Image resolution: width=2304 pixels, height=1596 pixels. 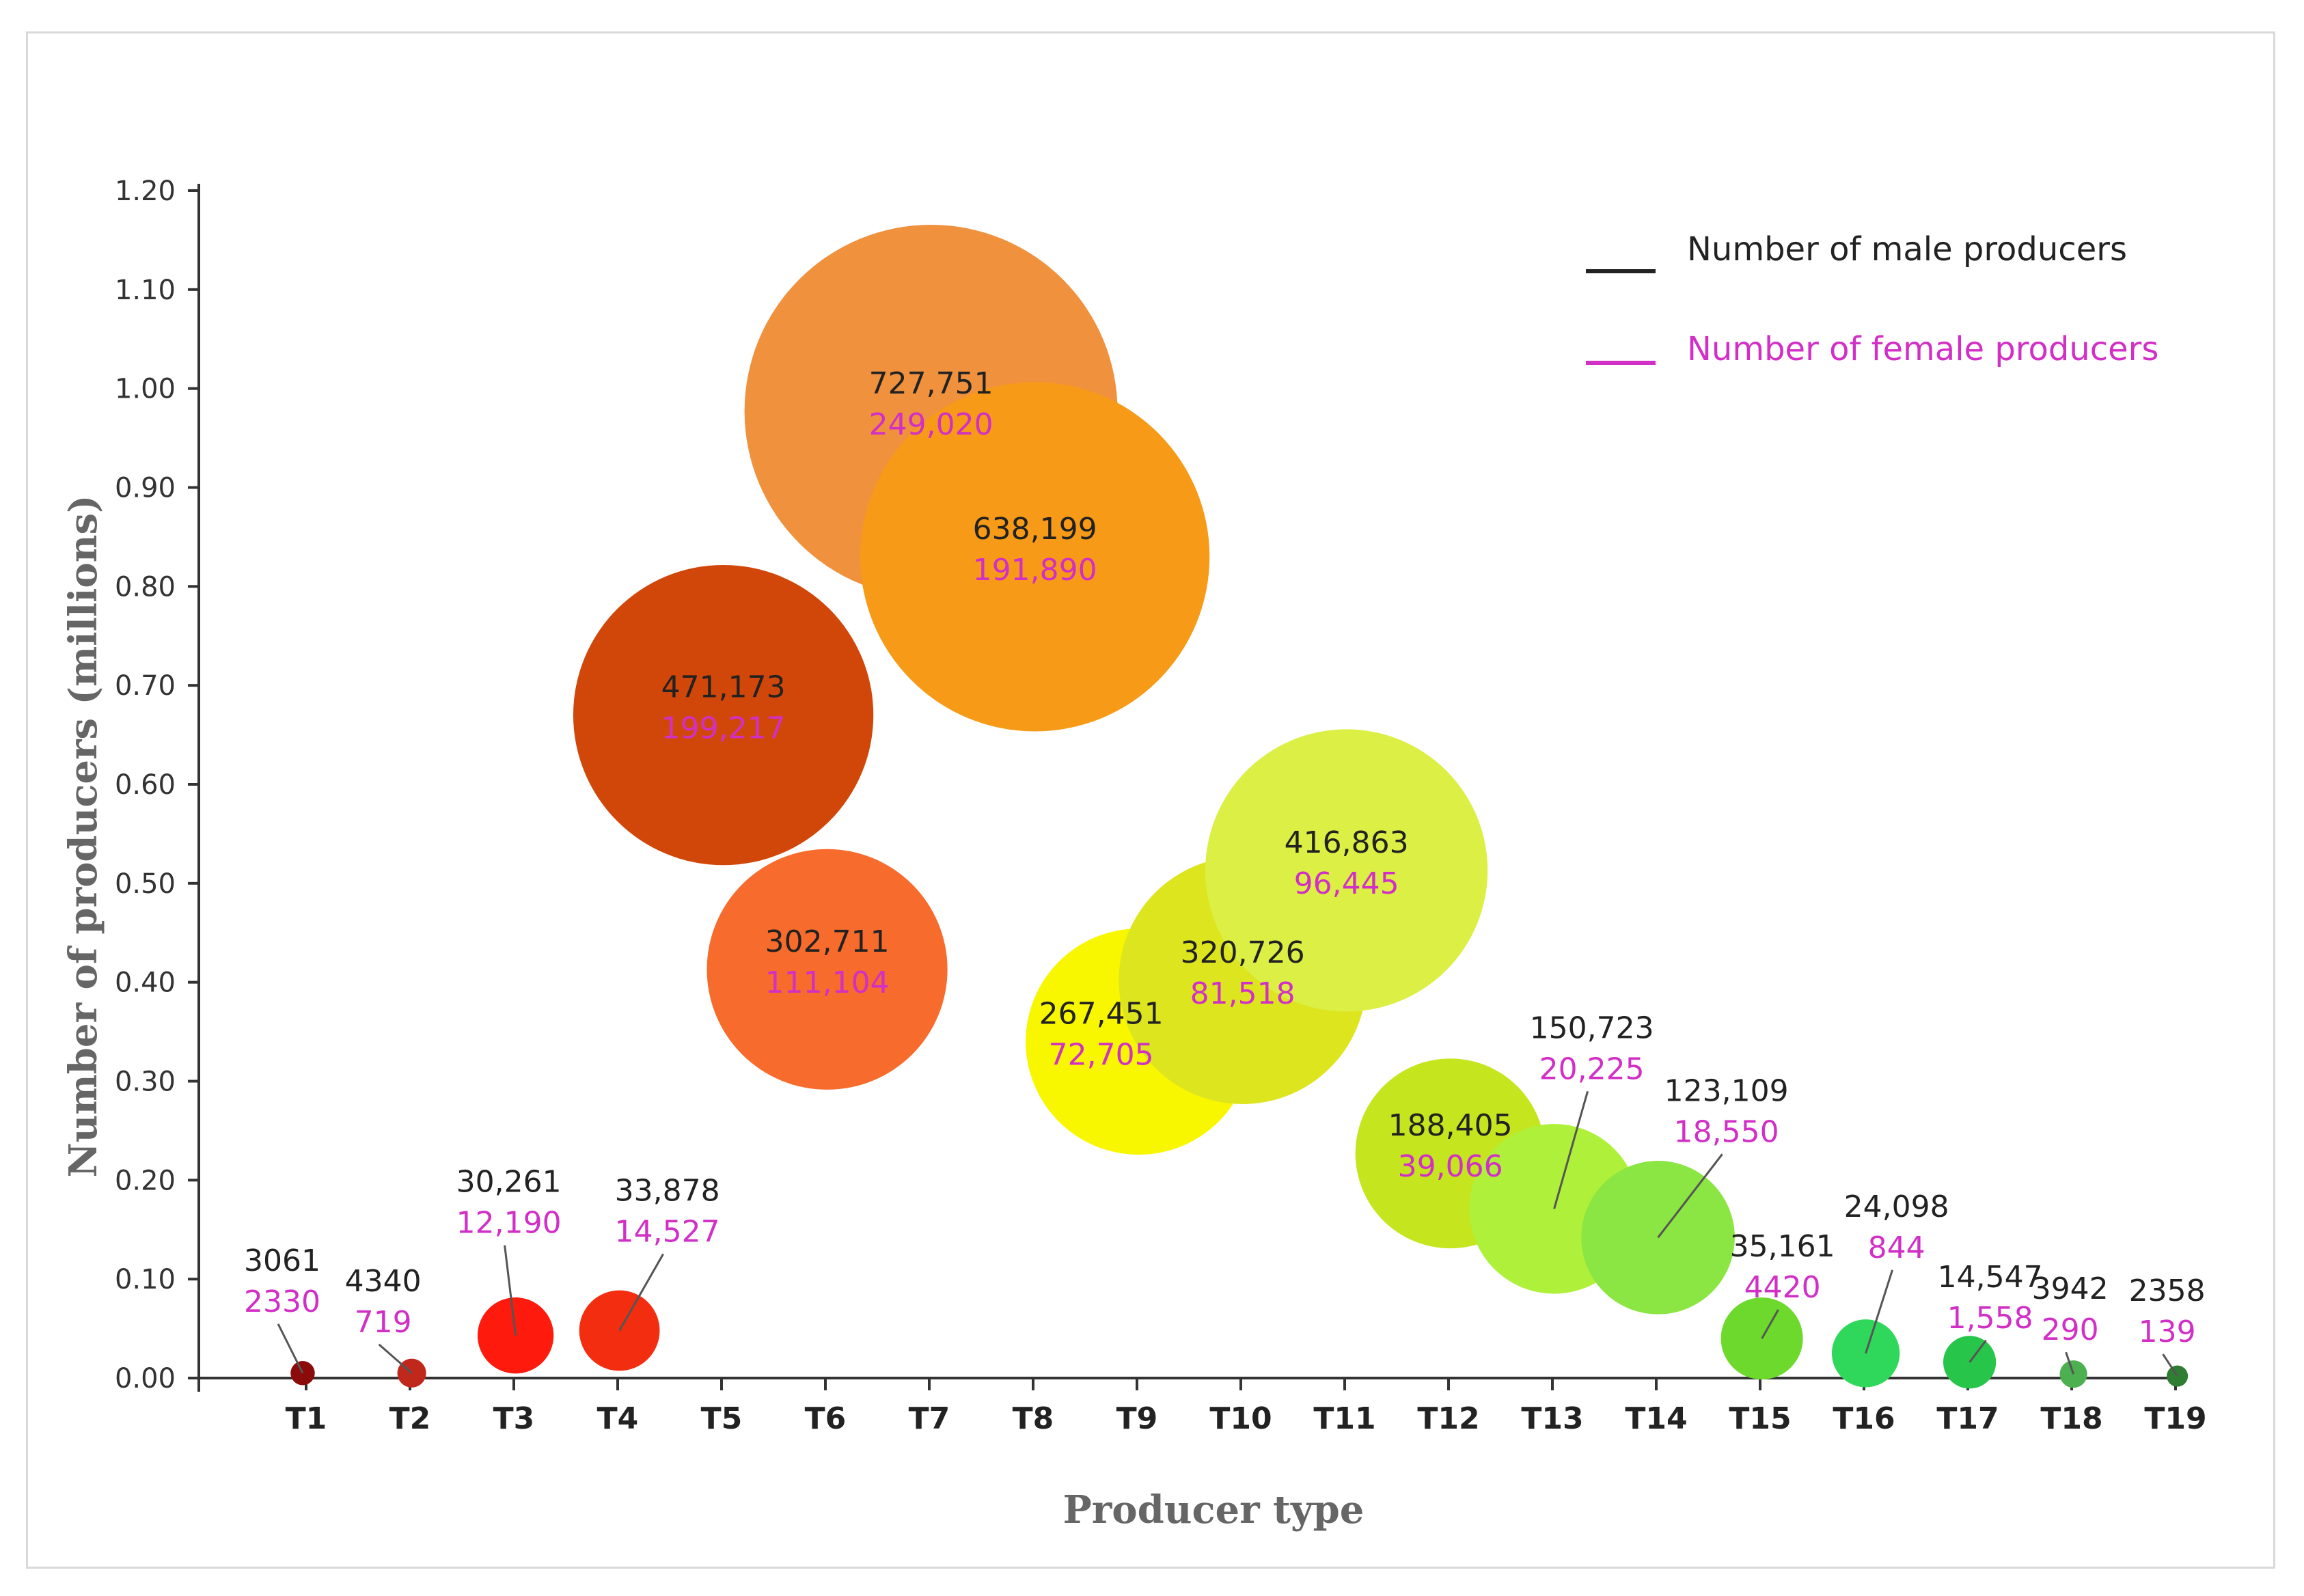 What do you see at coordinates (145, 983) in the screenshot?
I see `y-tick-label: 0.40` at bounding box center [145, 983].